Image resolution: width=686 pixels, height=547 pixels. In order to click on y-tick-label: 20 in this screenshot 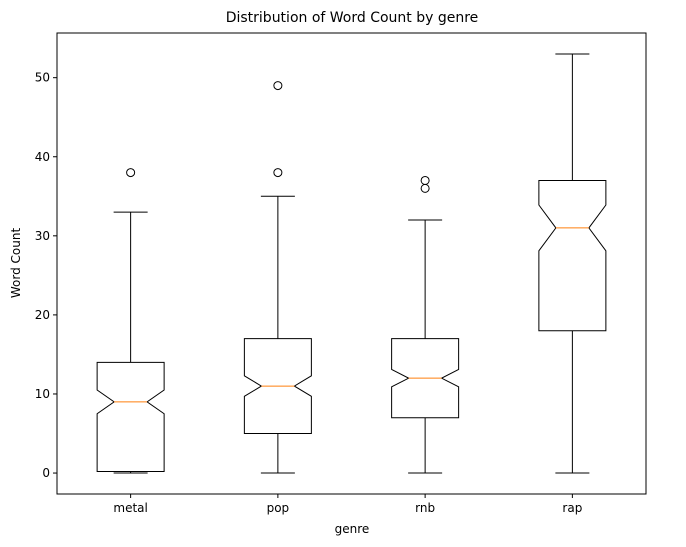, I will do `click(42, 315)`.